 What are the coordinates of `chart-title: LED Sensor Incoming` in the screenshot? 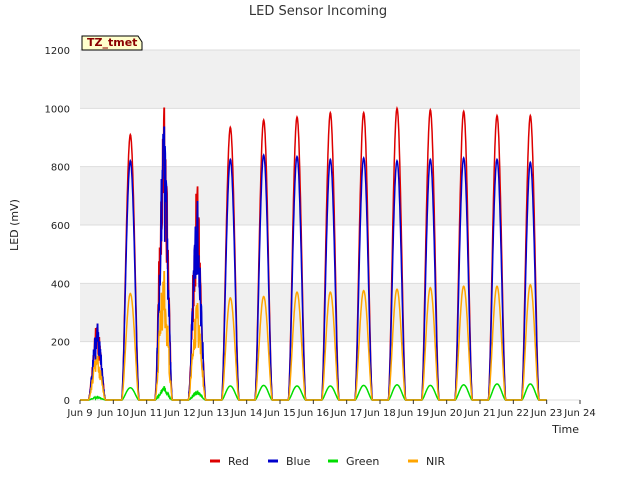 It's located at (318, 11).